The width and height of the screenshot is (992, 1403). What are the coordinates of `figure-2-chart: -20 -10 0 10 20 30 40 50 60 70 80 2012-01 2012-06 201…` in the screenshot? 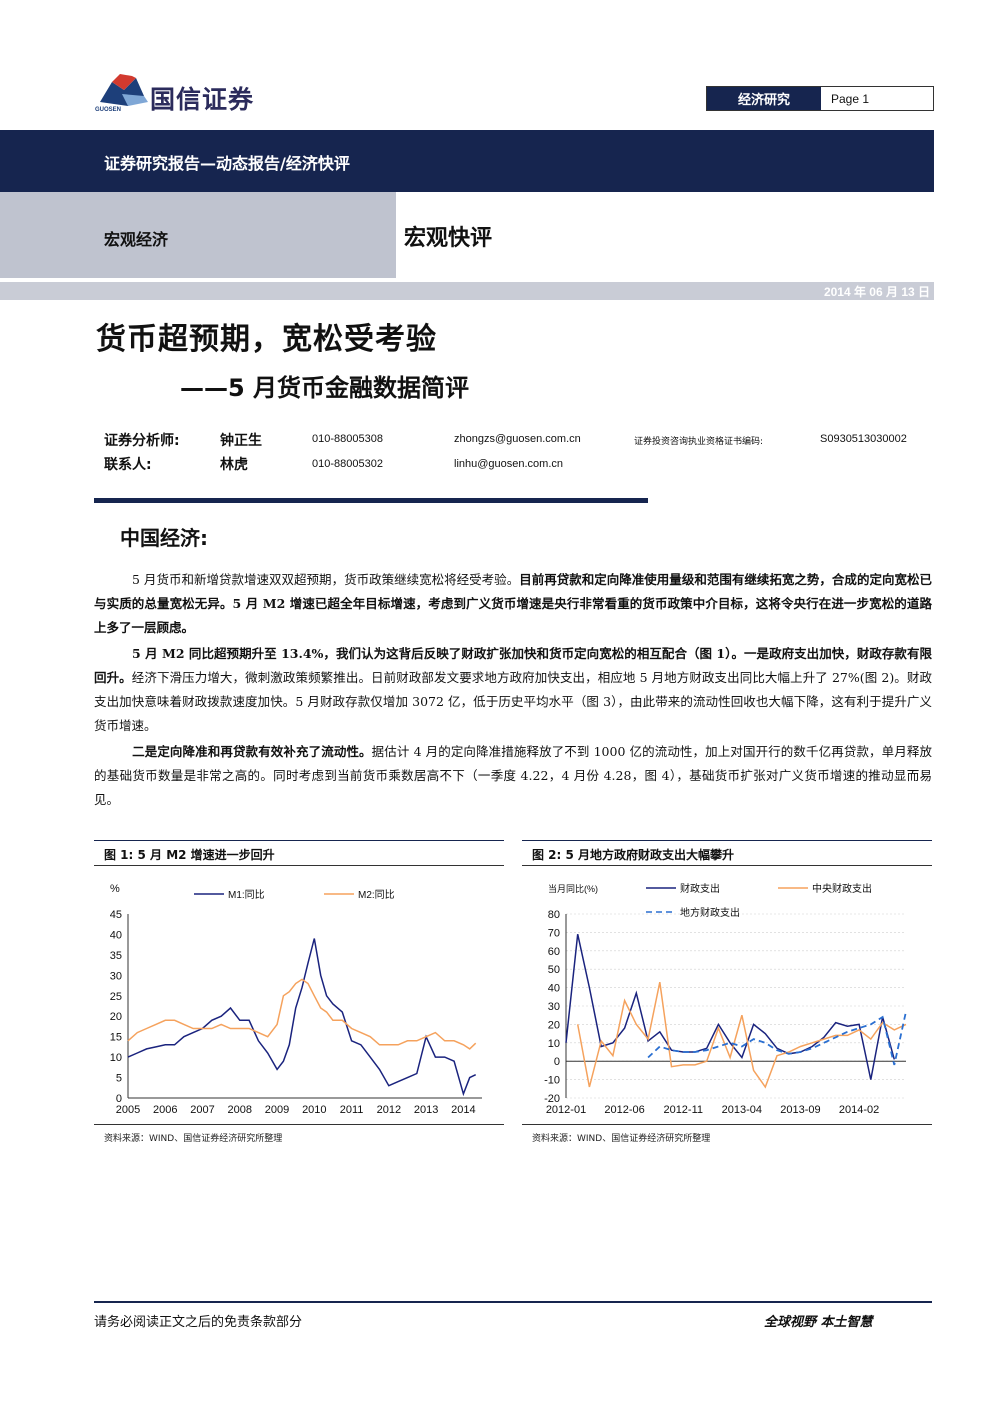 It's located at (725, 999).